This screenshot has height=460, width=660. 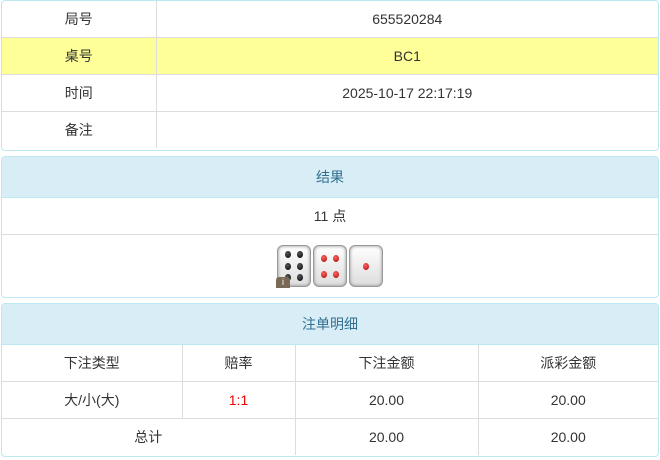 What do you see at coordinates (567, 400) in the screenshot?
I see `payout: 20.00` at bounding box center [567, 400].